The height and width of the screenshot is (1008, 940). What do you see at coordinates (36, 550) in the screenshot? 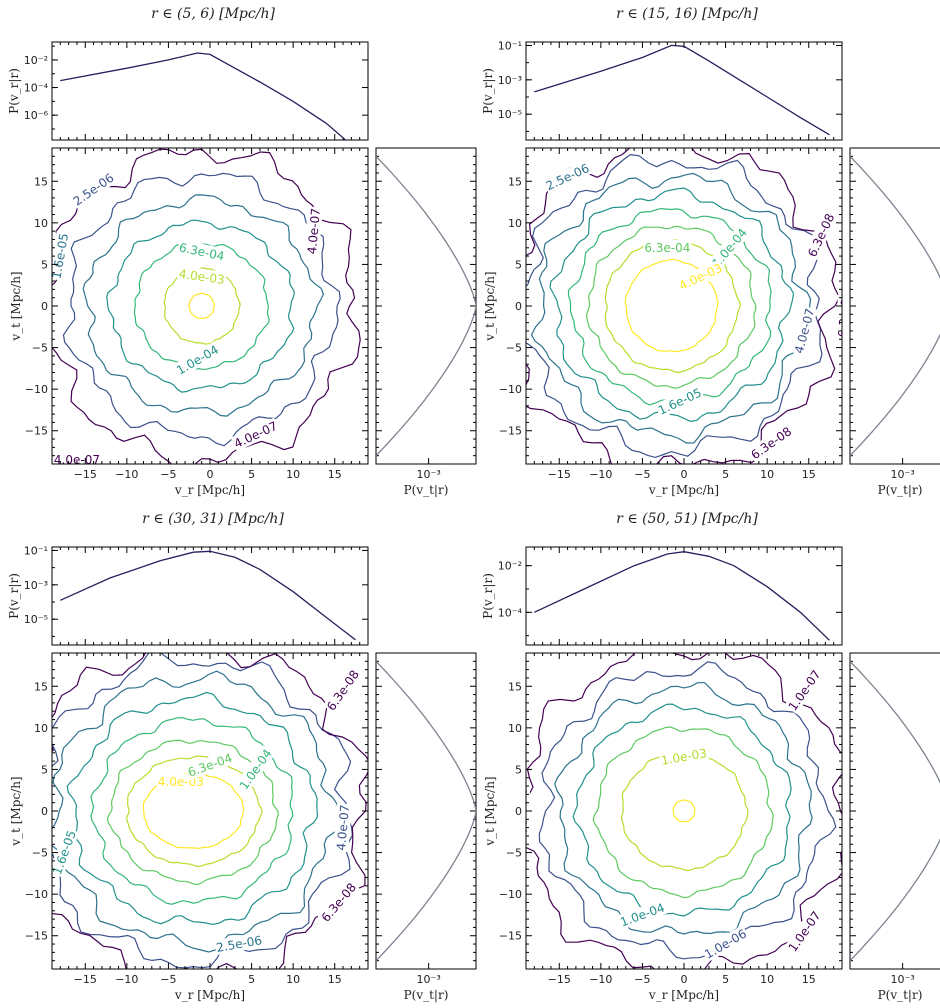
I see `top-ytick-label: 10⁻¹` at bounding box center [36, 550].